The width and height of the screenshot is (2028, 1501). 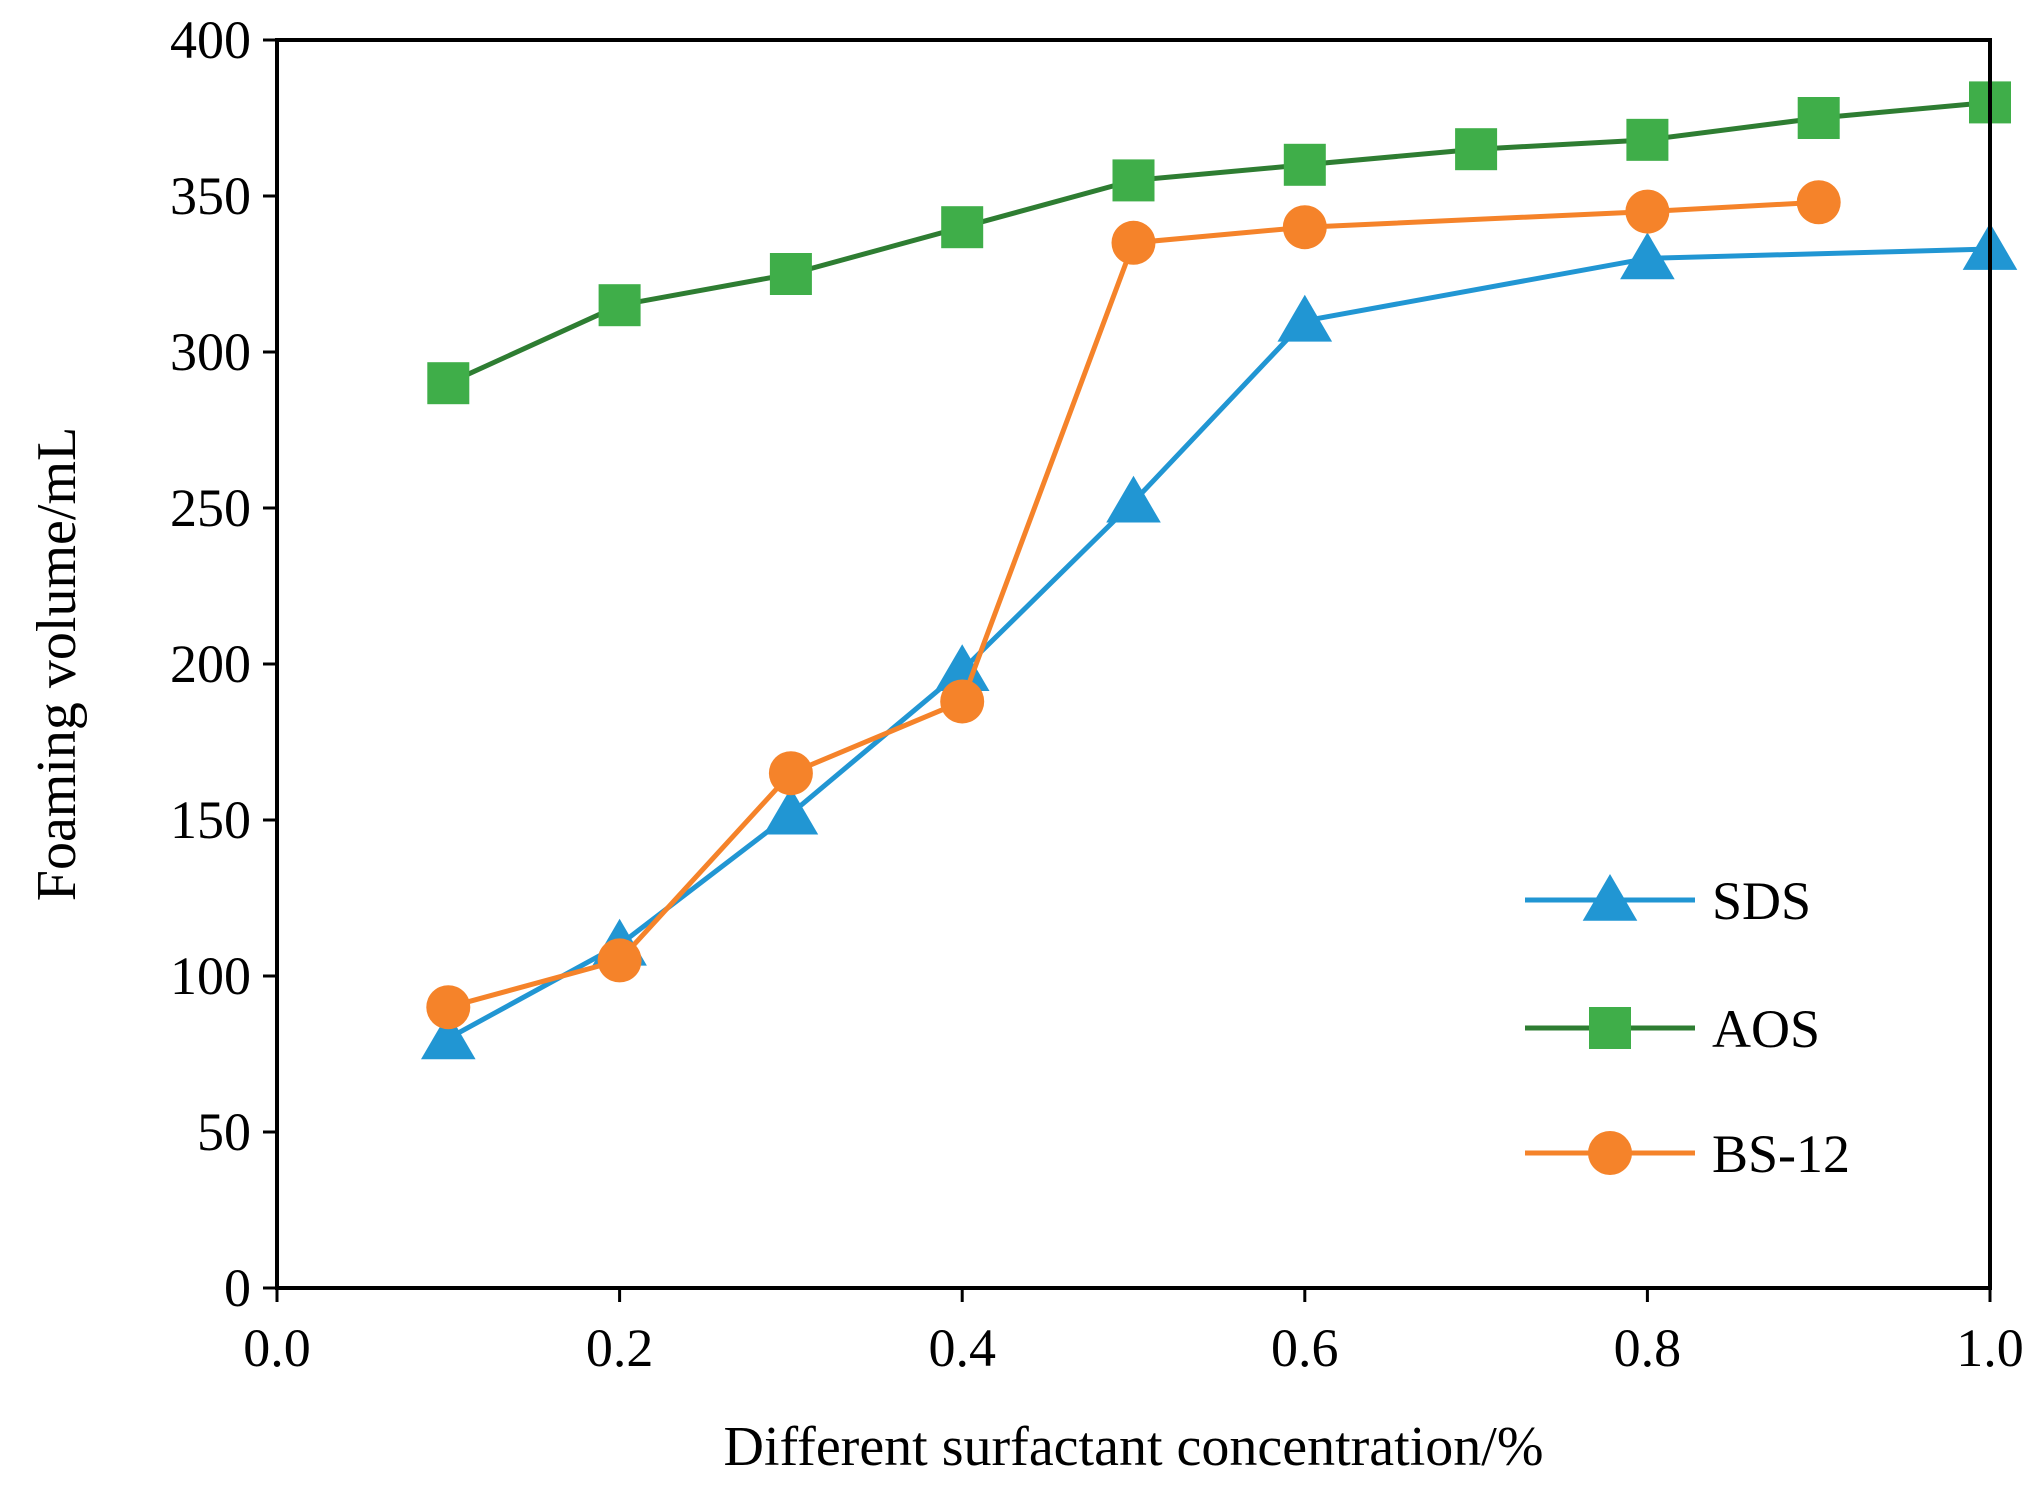 What do you see at coordinates (210, 508) in the screenshot?
I see `y-tick-label: 250` at bounding box center [210, 508].